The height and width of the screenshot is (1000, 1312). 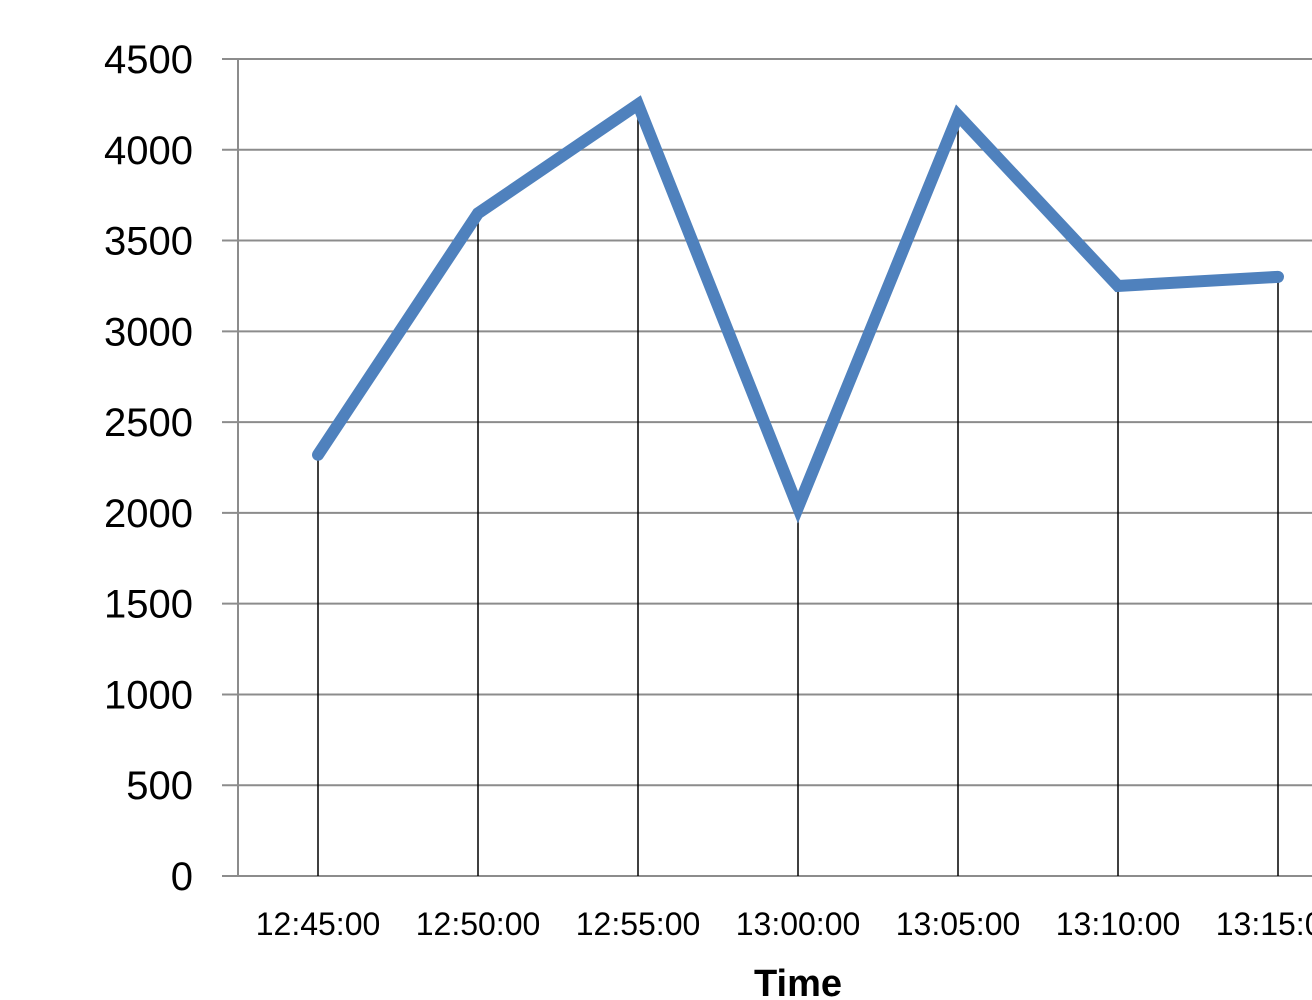 I want to click on y-tick-labels: 0 500 1000 1500 2000 2500 3000 3500 4000 4500, so click(x=148, y=468).